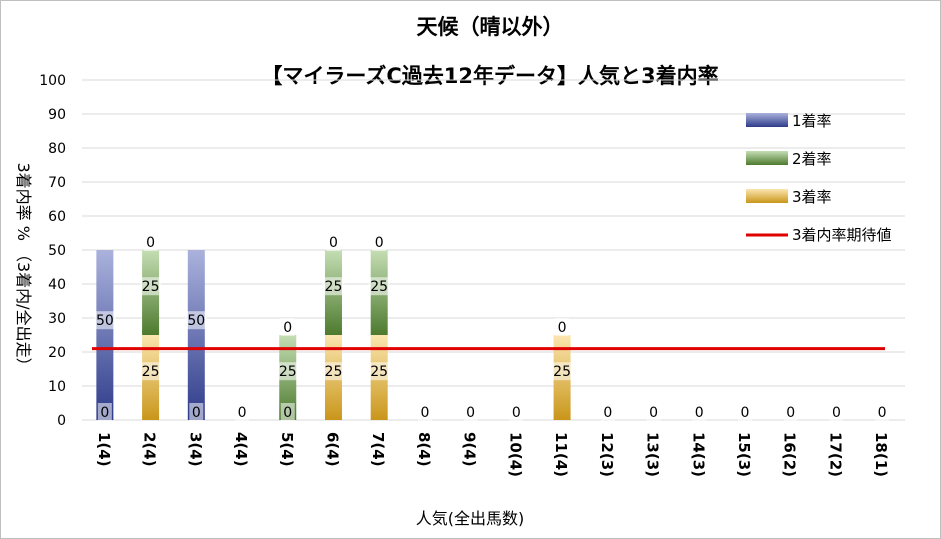  What do you see at coordinates (561, 454) in the screenshot?
I see `x-tick-11: 11(4)` at bounding box center [561, 454].